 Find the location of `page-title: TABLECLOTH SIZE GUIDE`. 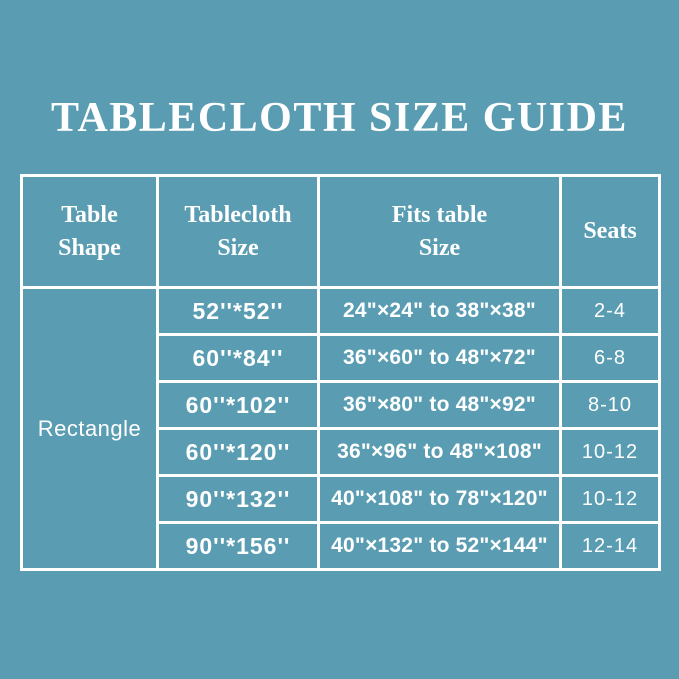

page-title: TABLECLOTH SIZE GUIDE is located at coordinates (339, 118).